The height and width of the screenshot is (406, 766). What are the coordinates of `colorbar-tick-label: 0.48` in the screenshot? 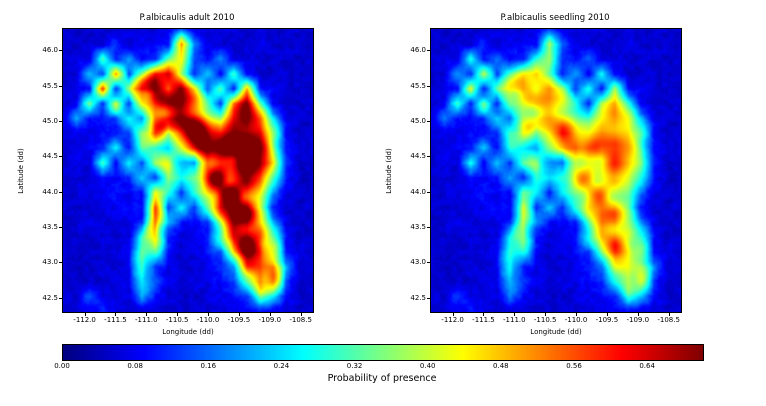 It's located at (501, 366).